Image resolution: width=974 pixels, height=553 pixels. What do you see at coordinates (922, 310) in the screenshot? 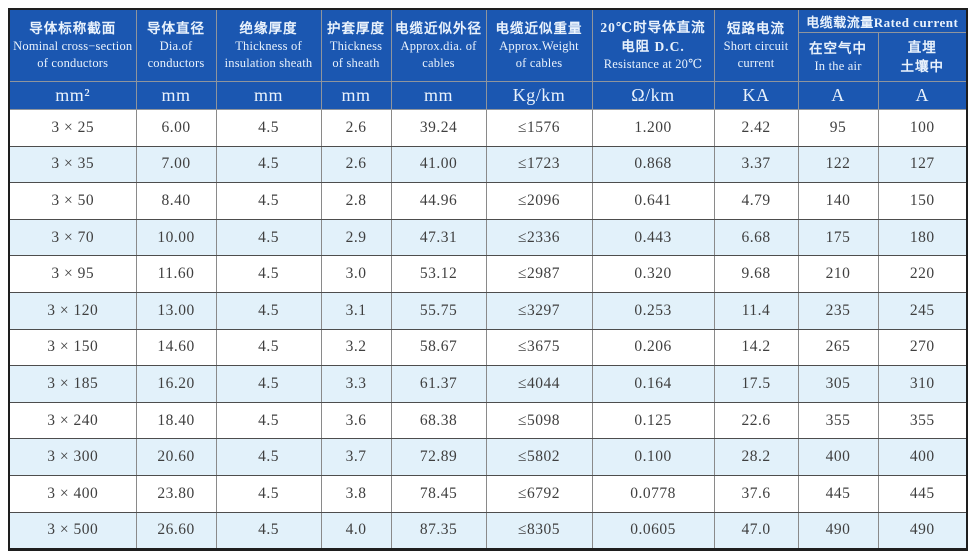
I see `cell-current_buried: 245` at bounding box center [922, 310].